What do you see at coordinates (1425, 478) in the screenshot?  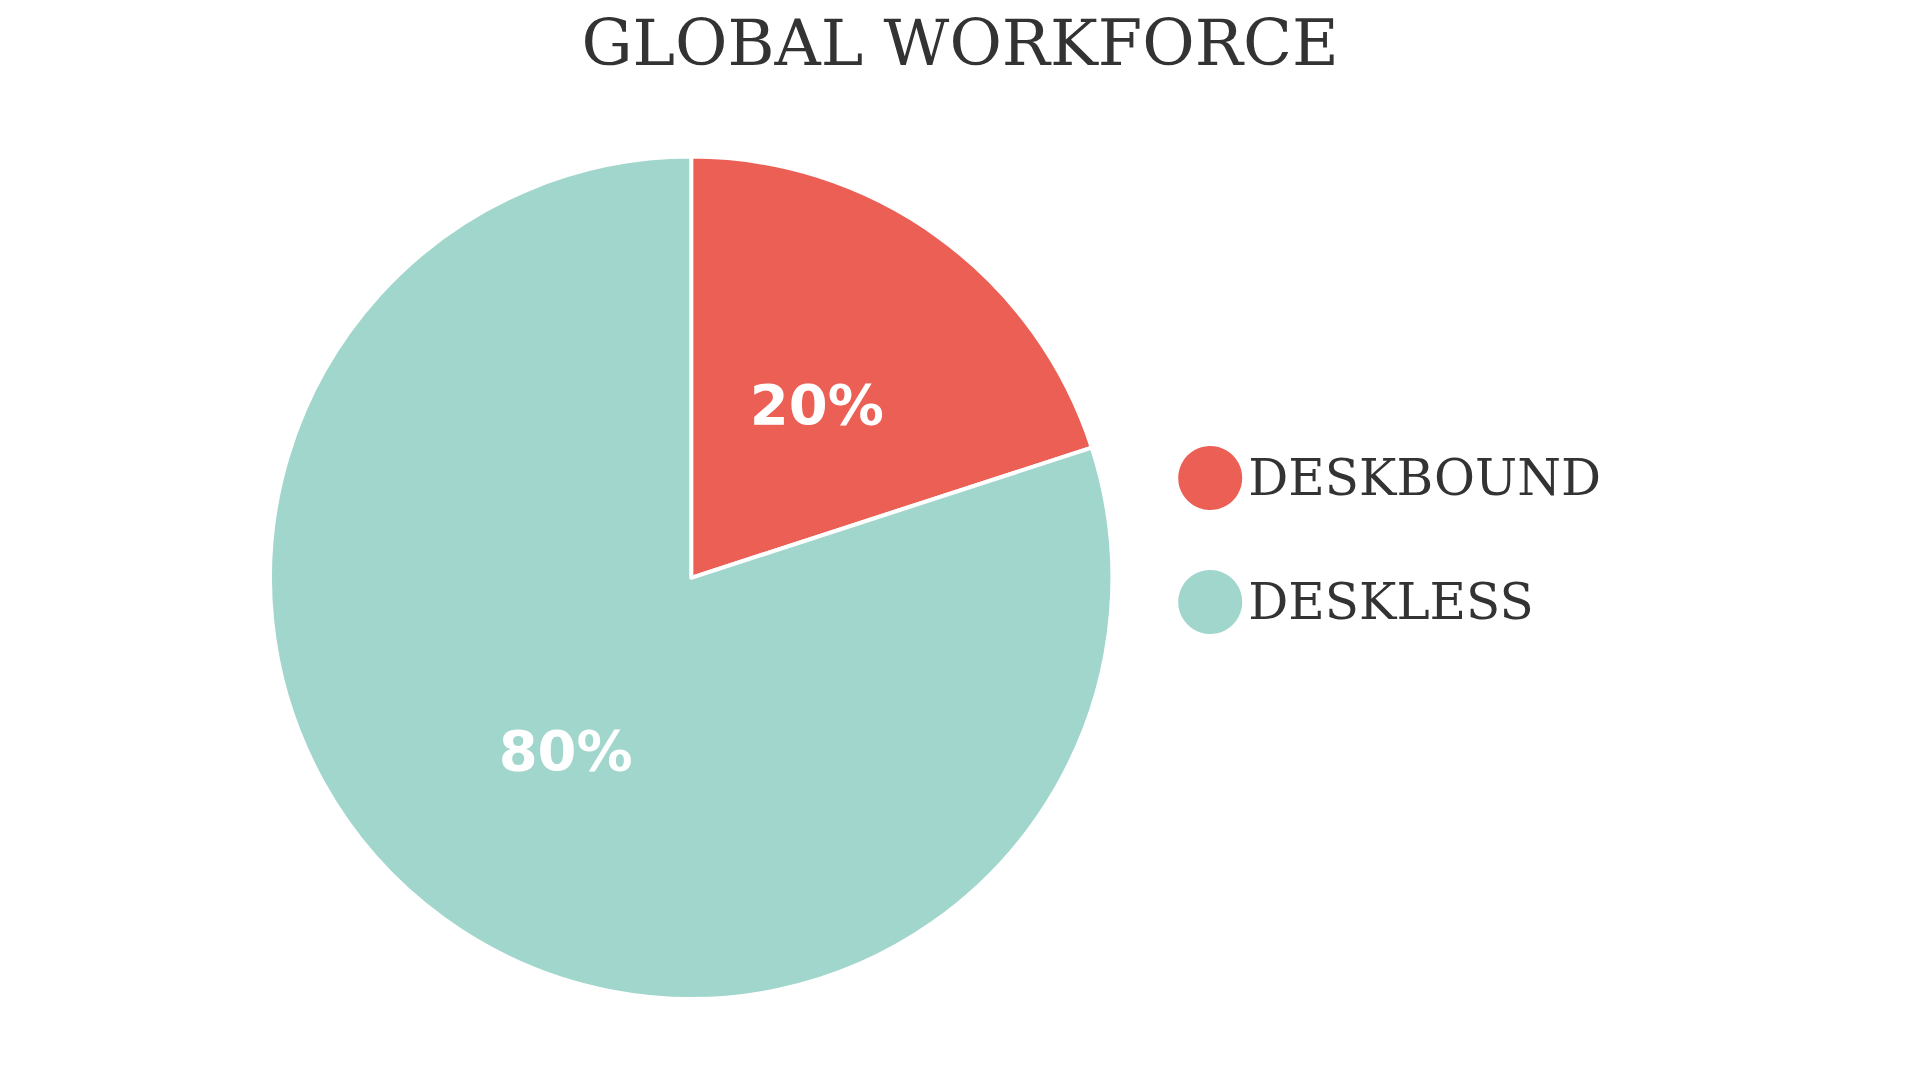 I see `legend-label: DESKBOUND` at bounding box center [1425, 478].